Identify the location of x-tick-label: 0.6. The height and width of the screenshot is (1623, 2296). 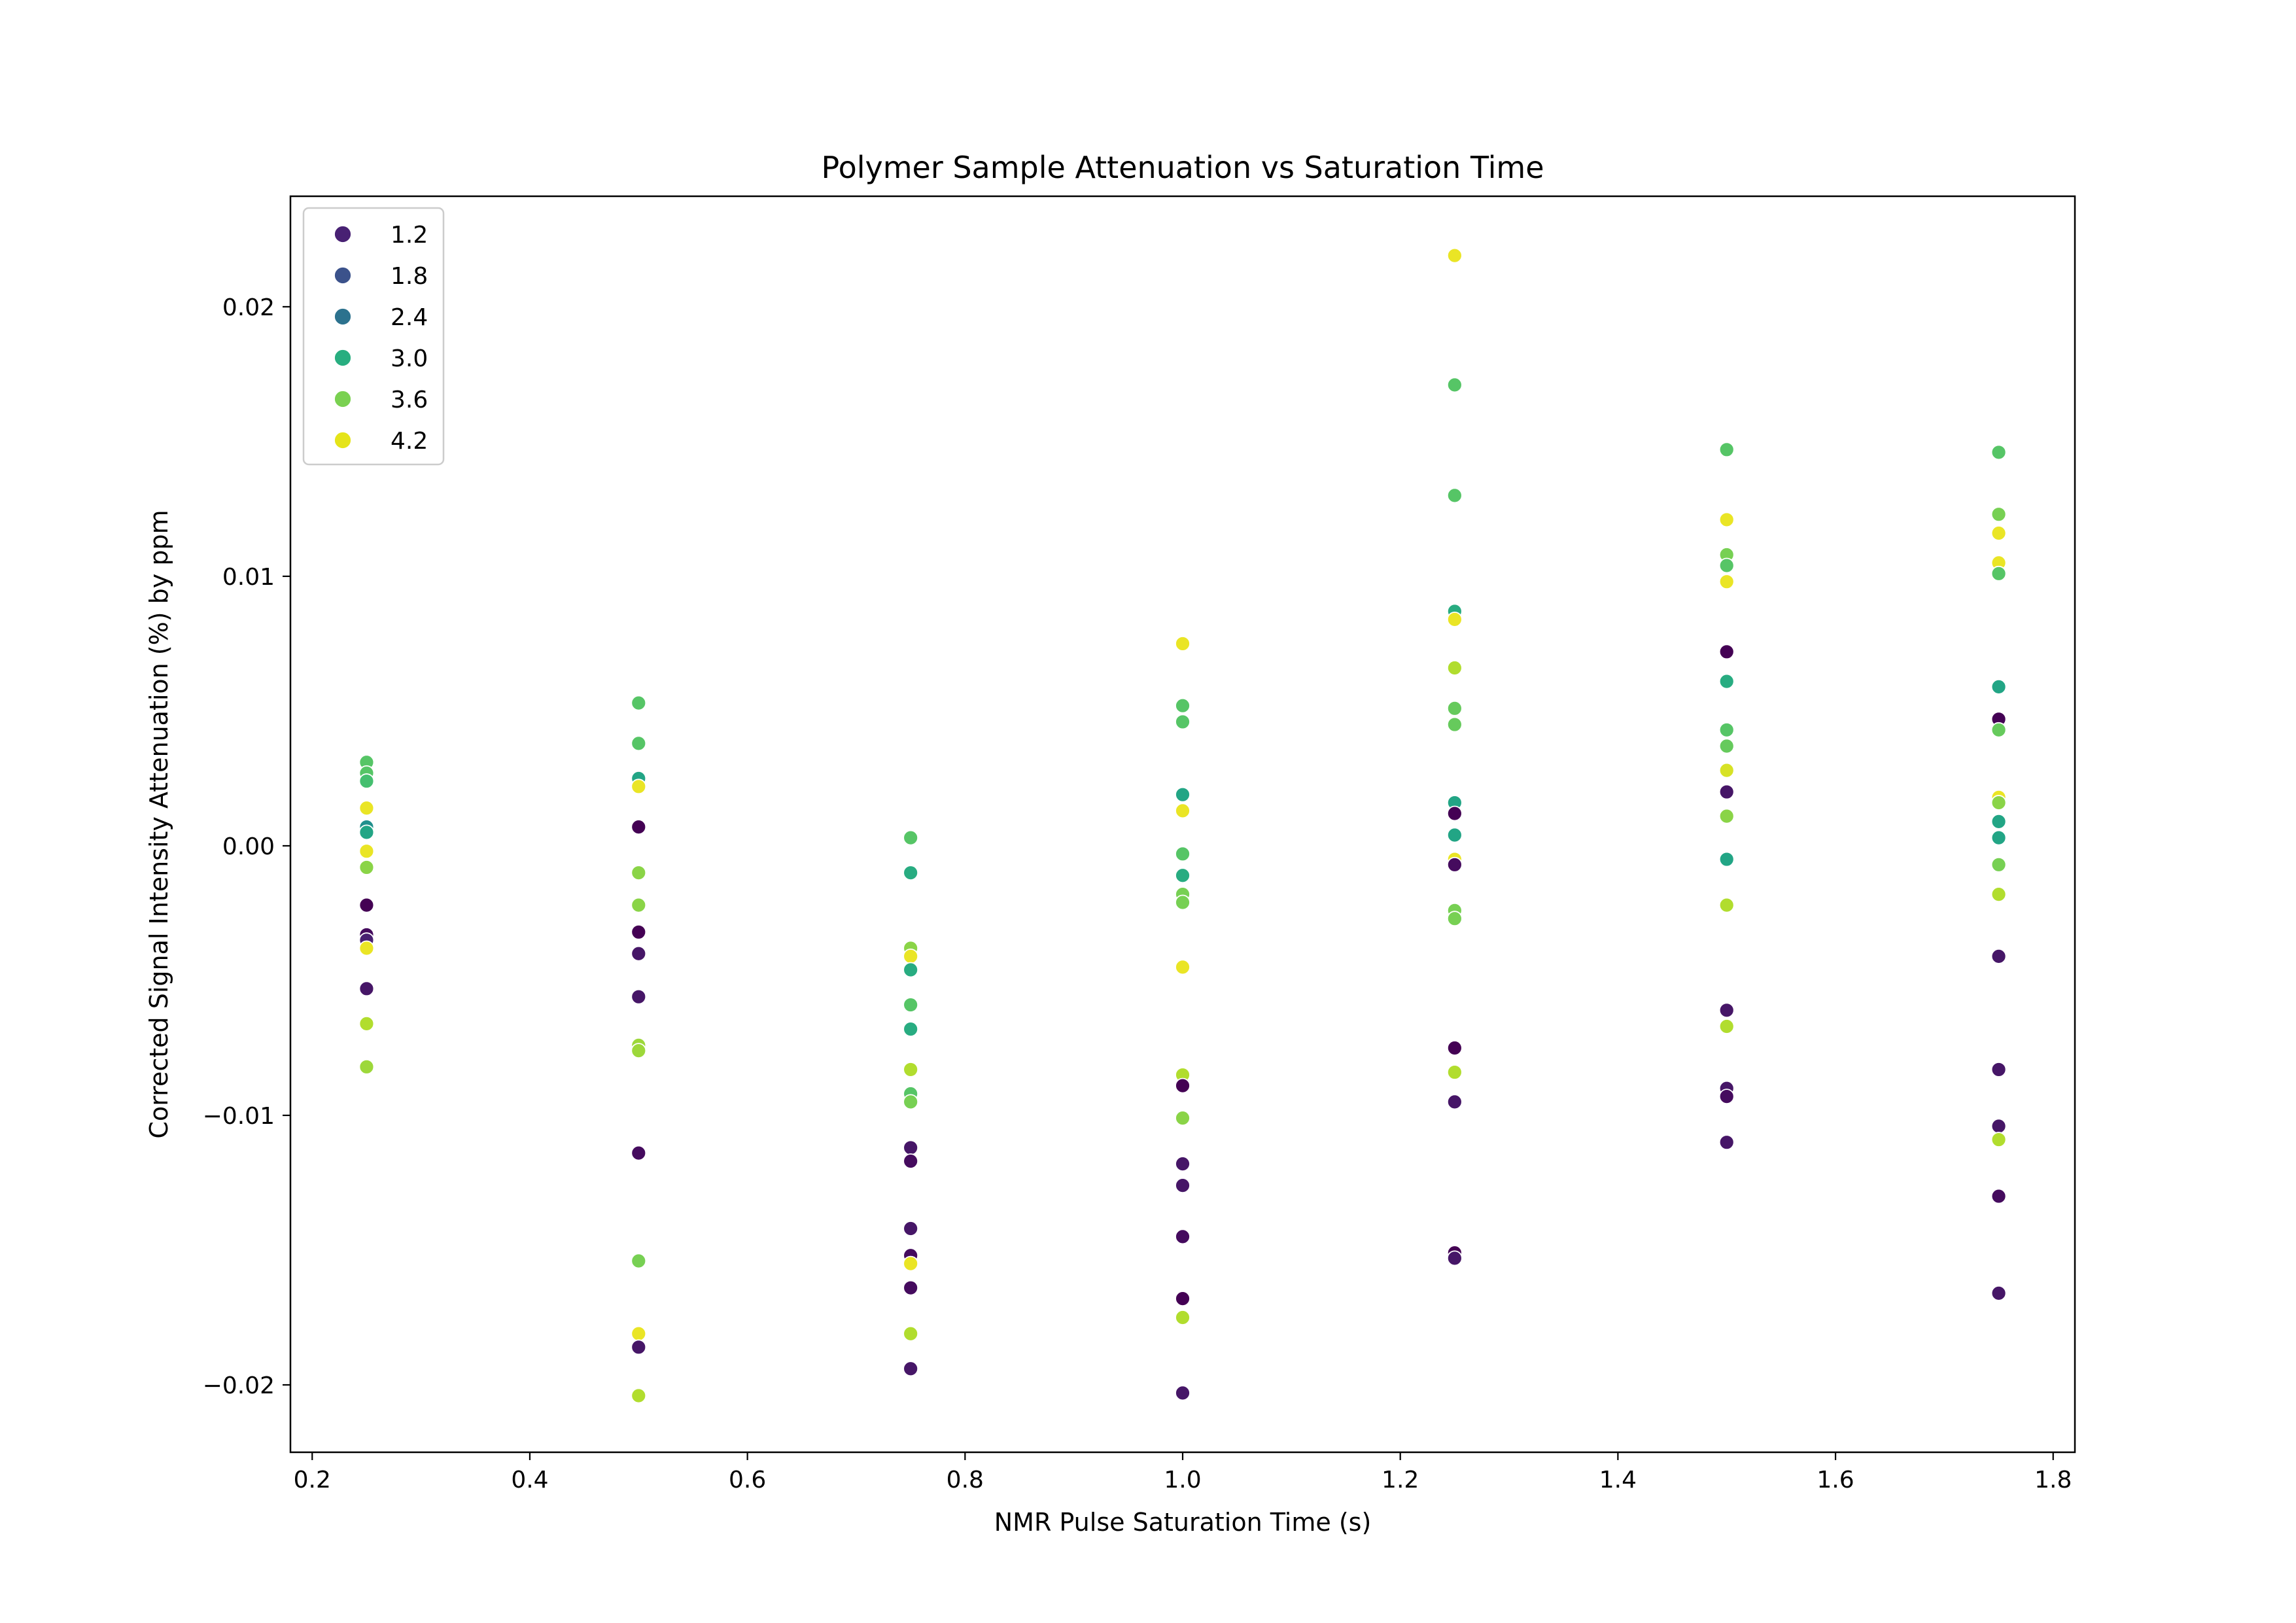
(747, 1480).